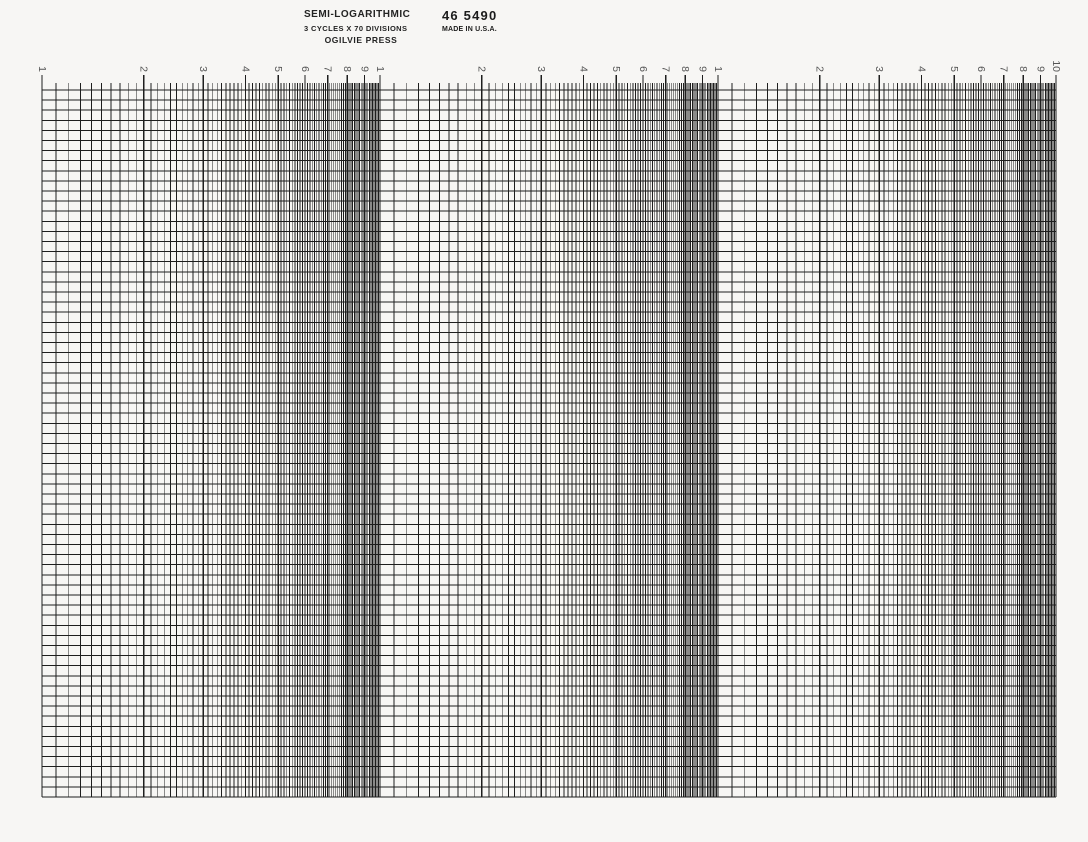  What do you see at coordinates (1056, 66) in the screenshot?
I see `x-axis-label: 10` at bounding box center [1056, 66].